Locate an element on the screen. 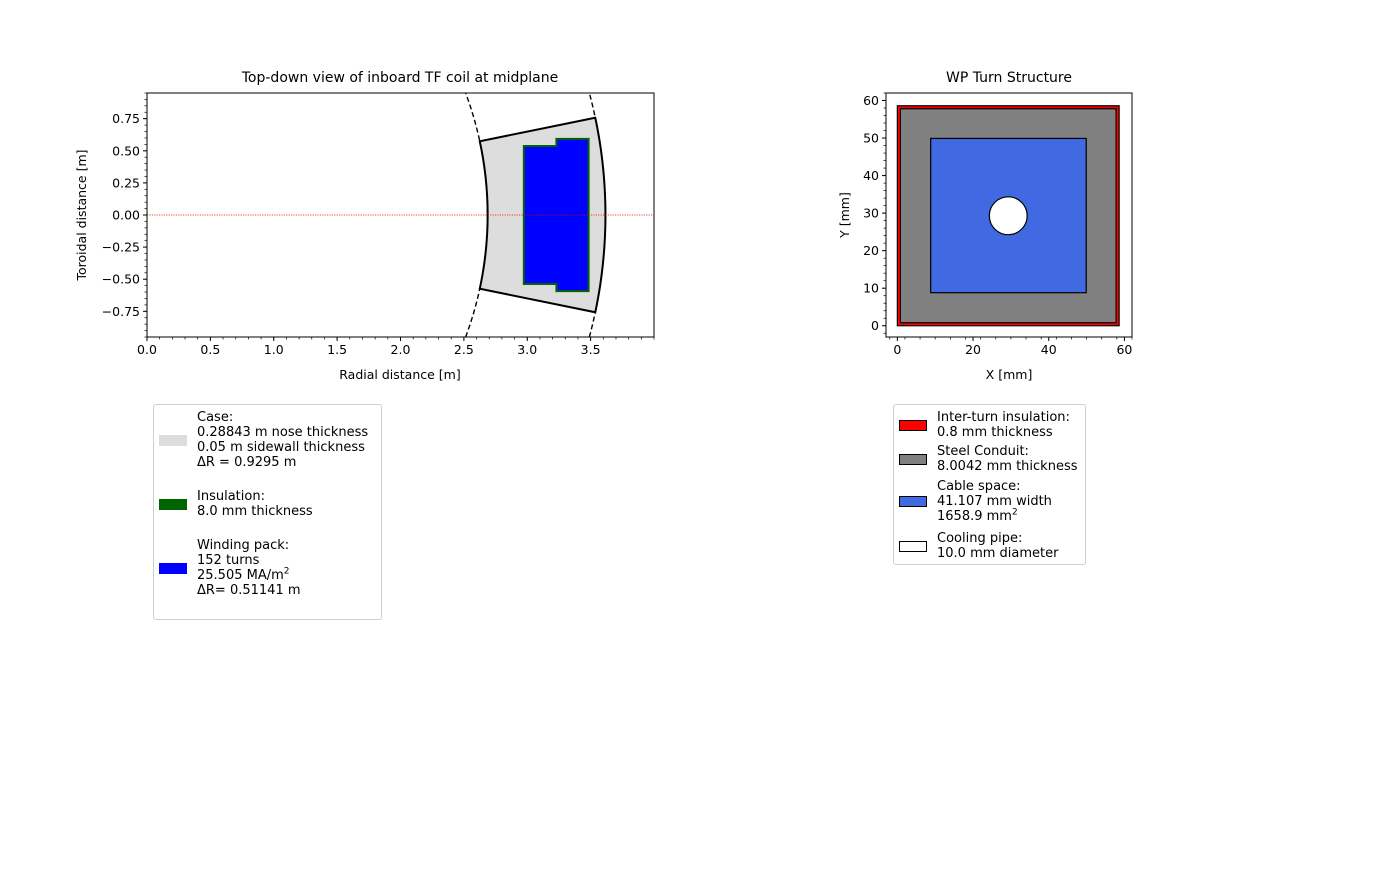 The height and width of the screenshot is (877, 1387). coil-legend-entry: Insulation: 8.0 mm thickness is located at coordinates (267, 504).